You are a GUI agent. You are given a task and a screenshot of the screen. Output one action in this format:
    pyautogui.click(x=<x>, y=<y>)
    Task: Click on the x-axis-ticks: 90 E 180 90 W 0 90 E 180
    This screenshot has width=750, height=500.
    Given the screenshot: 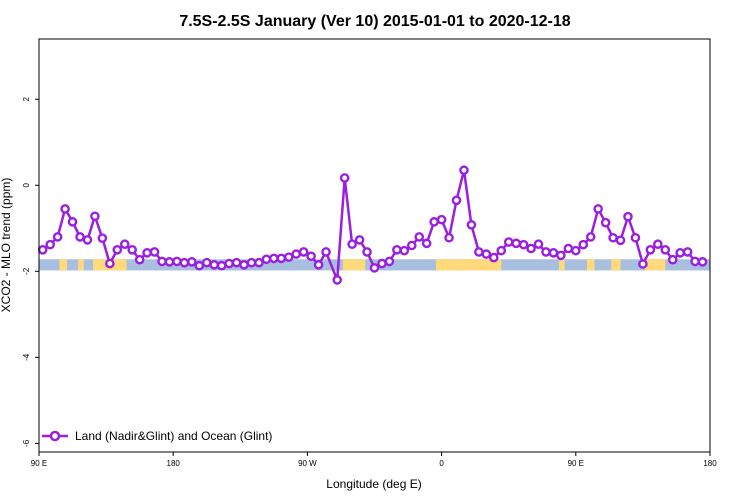 What is the action you would take?
    pyautogui.click(x=374, y=460)
    